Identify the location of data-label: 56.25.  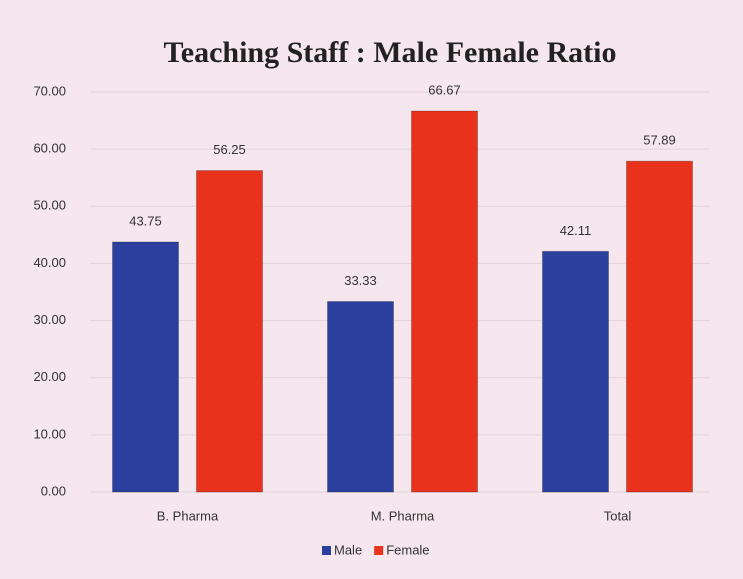
(229, 149).